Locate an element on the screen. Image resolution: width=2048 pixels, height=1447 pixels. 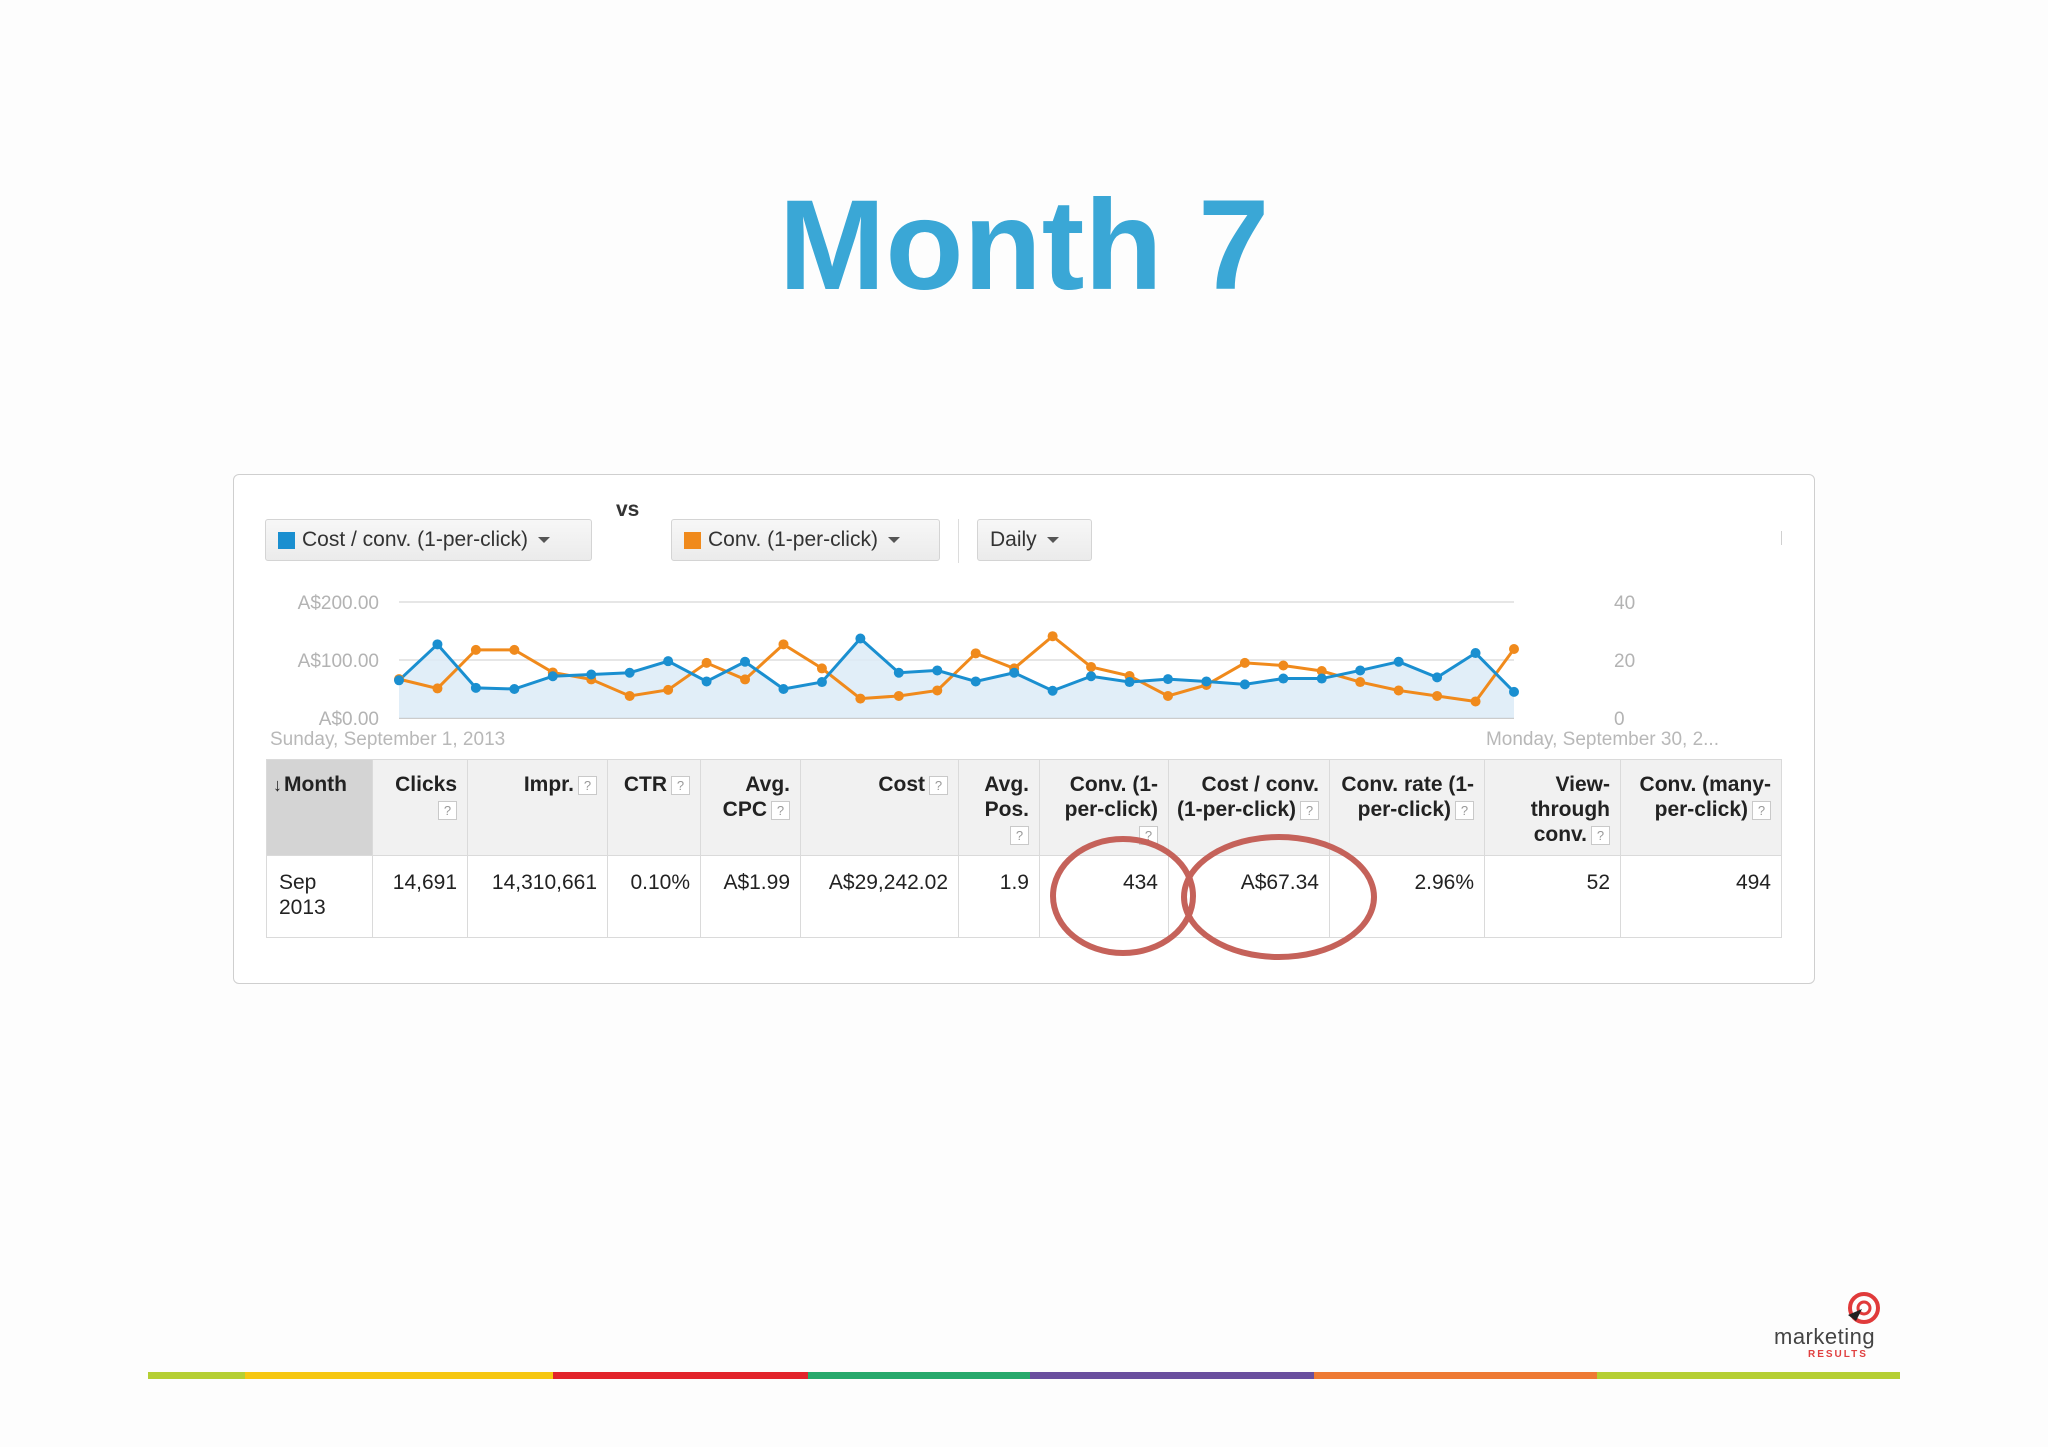
table-cell: A$29,242.02 is located at coordinates (879, 896).